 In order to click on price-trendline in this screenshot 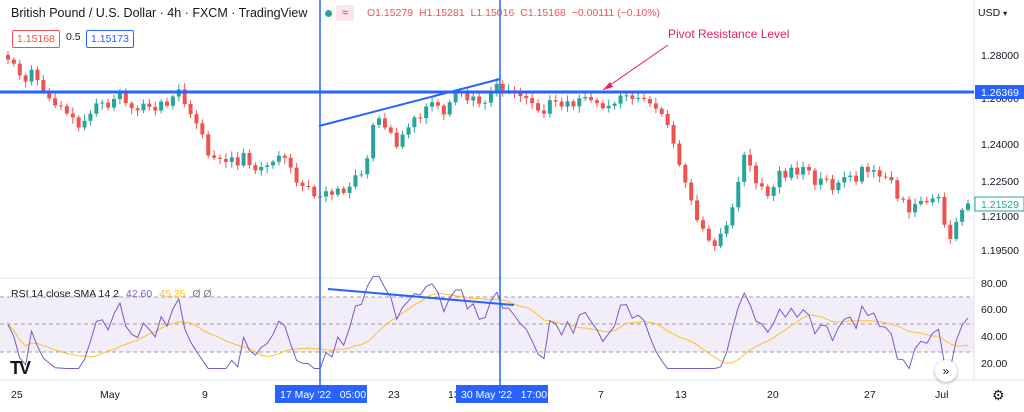, I will do `click(409, 102)`.